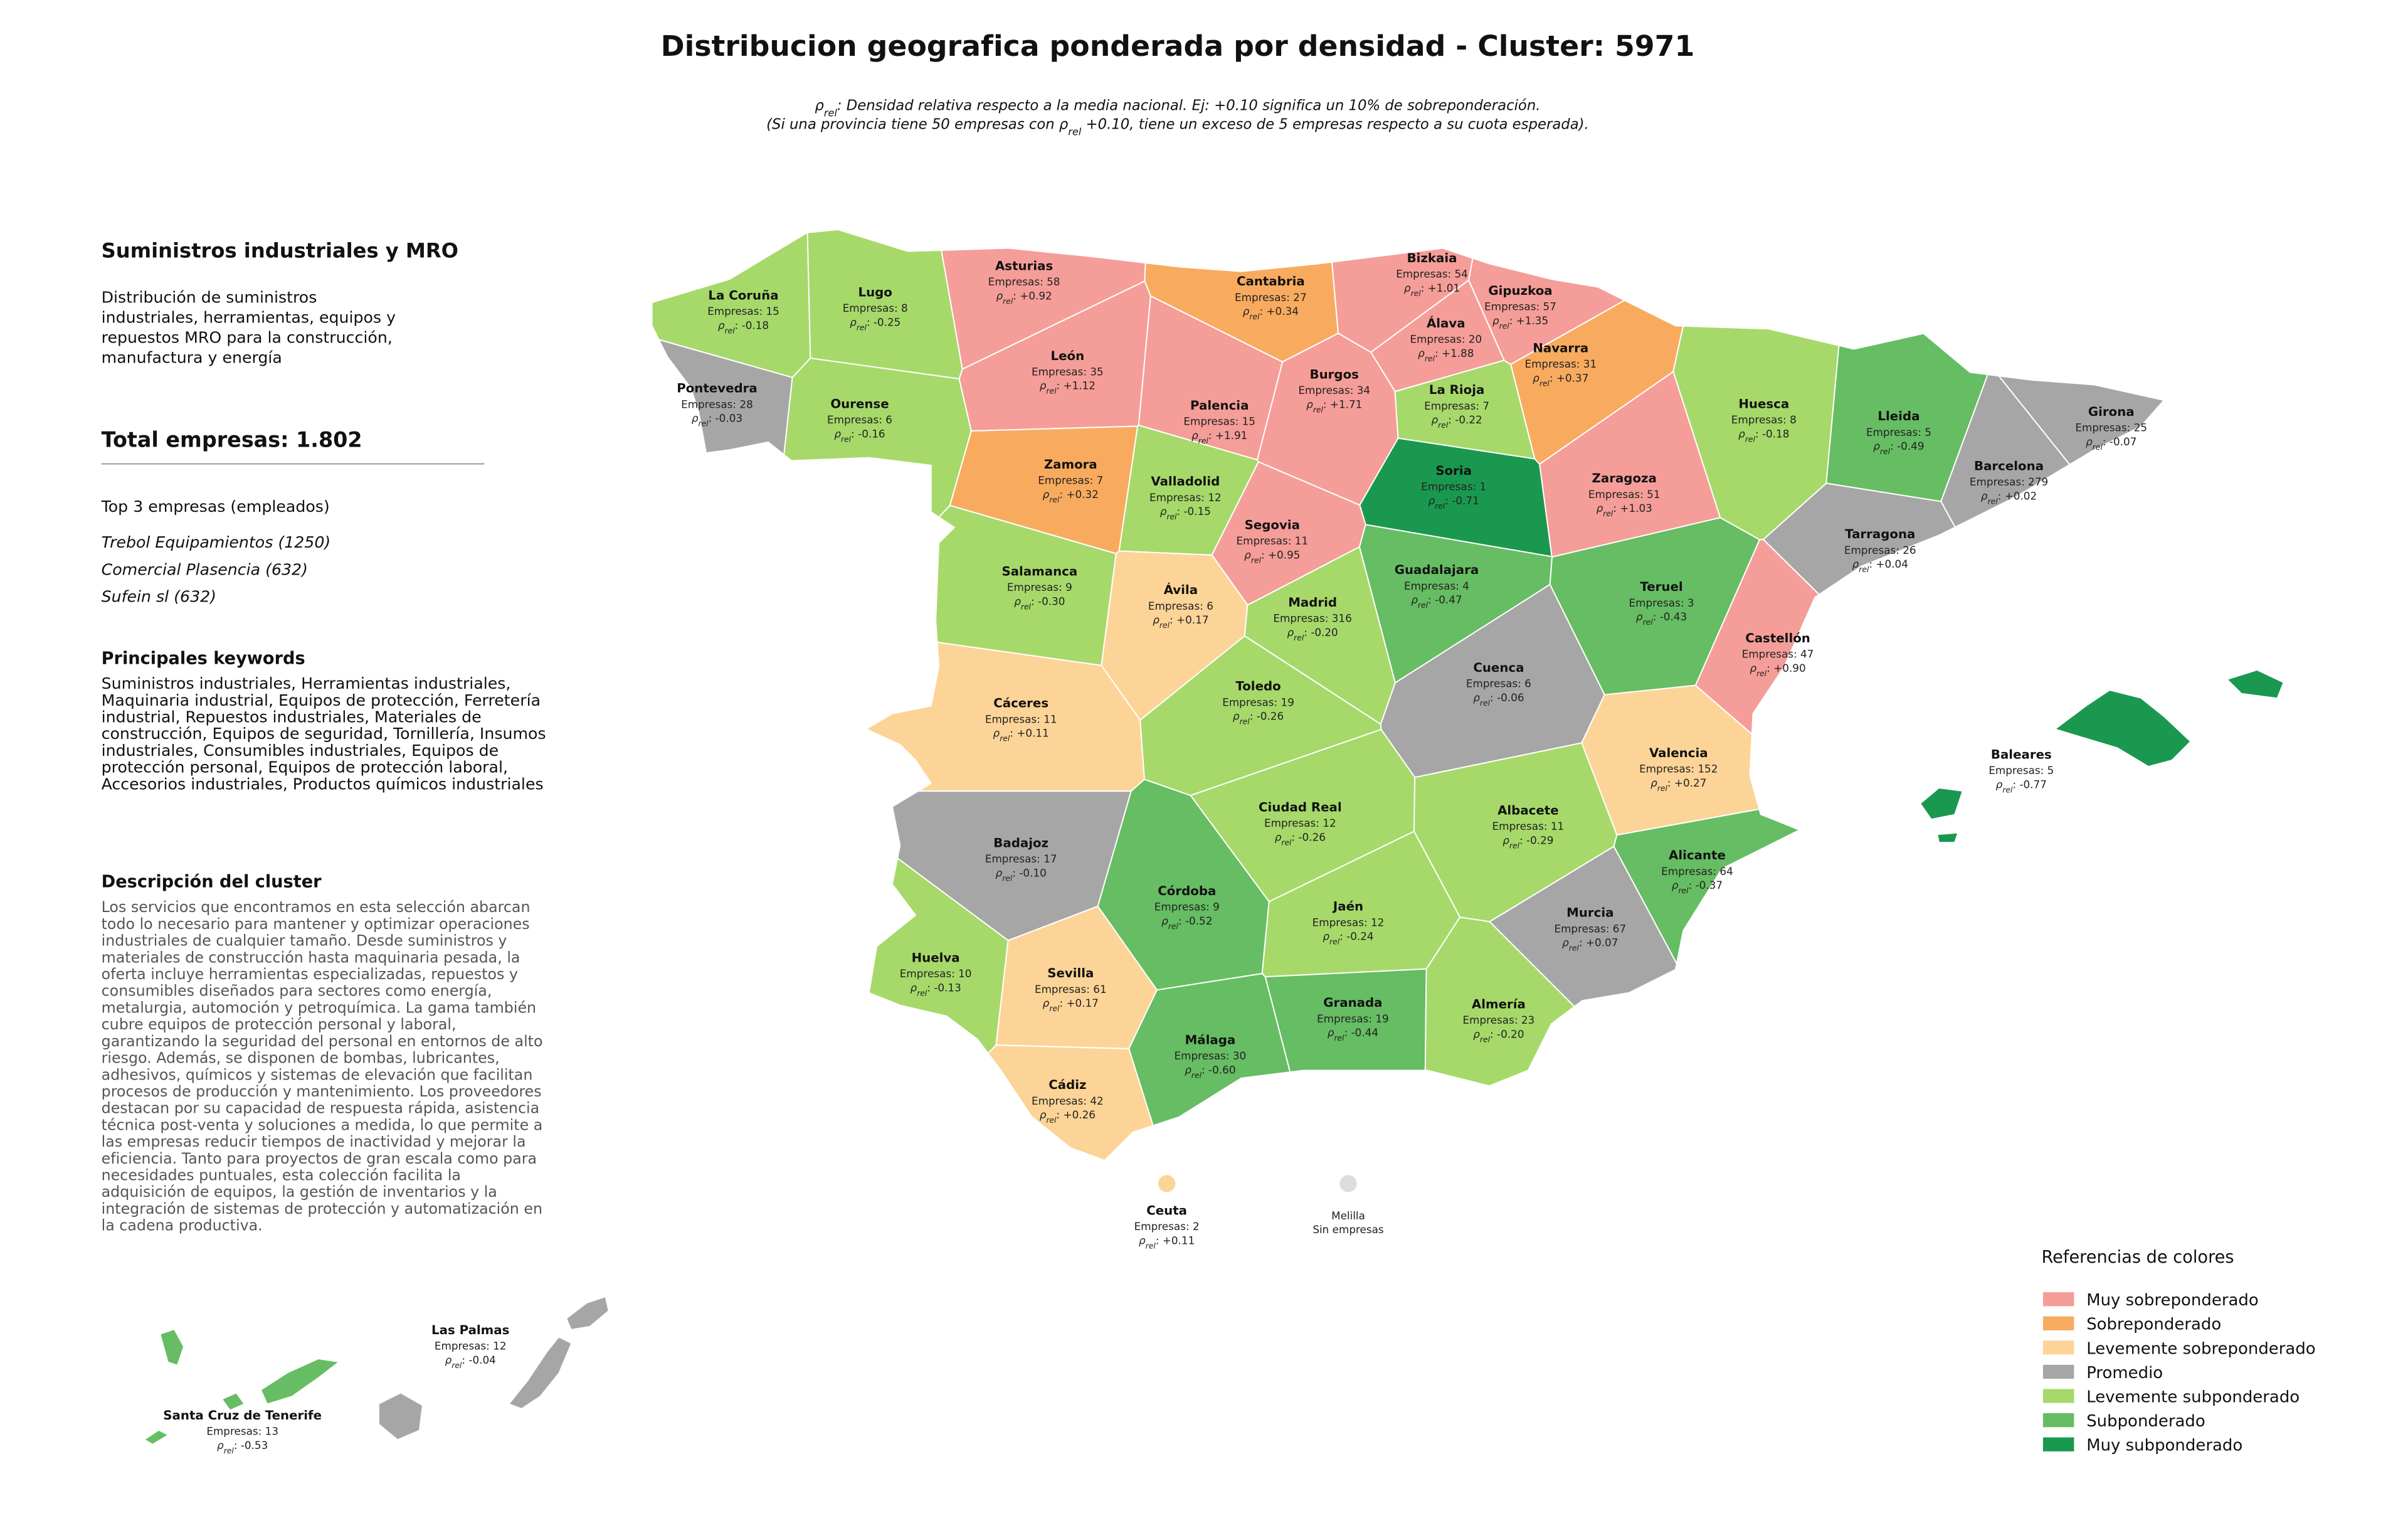 The image size is (2408, 1528). Describe the element at coordinates (871, 433) in the screenshot. I see `rho-value: -0.16` at that location.